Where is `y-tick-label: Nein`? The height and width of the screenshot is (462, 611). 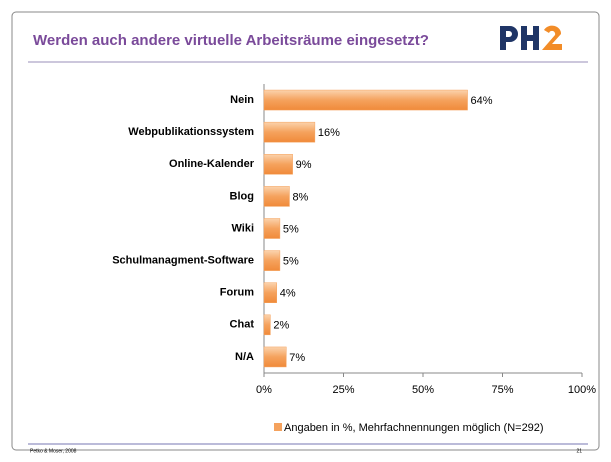
y-tick-label: Nein is located at coordinates (242, 100).